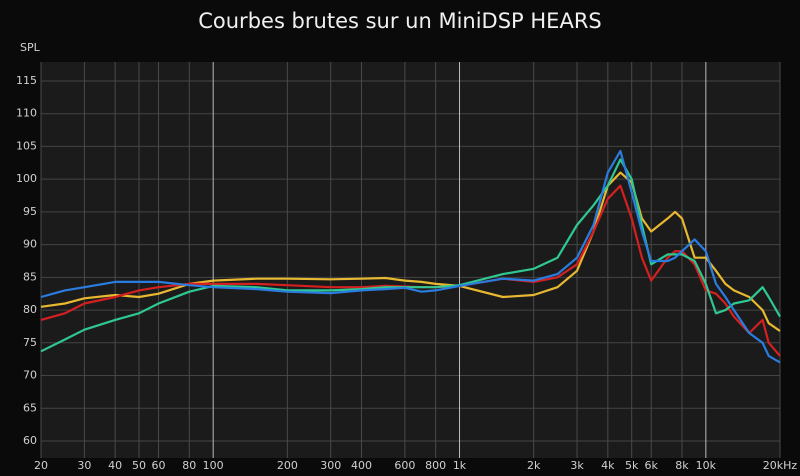 Image resolution: width=800 pixels, height=476 pixels. Describe the element at coordinates (26, 178) in the screenshot. I see `y-tick-label: 100` at that location.